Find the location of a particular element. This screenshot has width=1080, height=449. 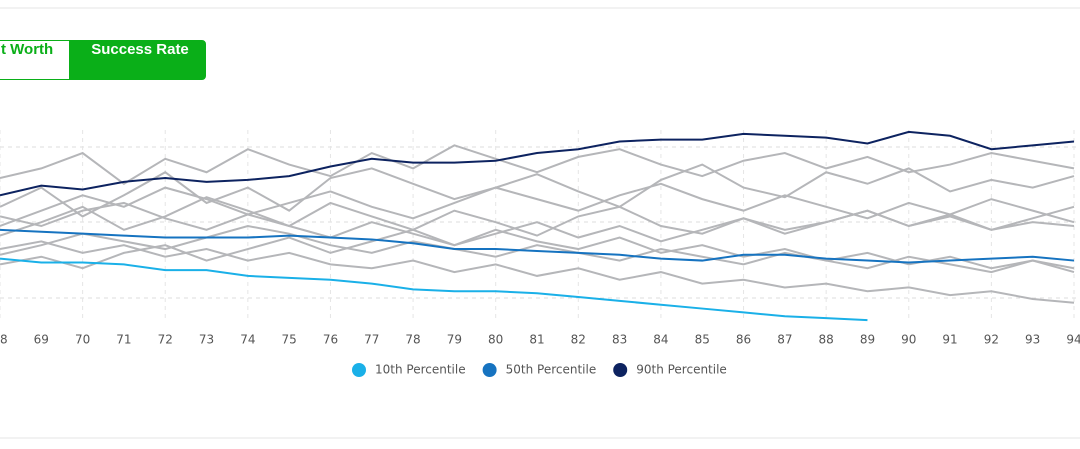

x-tick-label: 71 is located at coordinates (123, 340).